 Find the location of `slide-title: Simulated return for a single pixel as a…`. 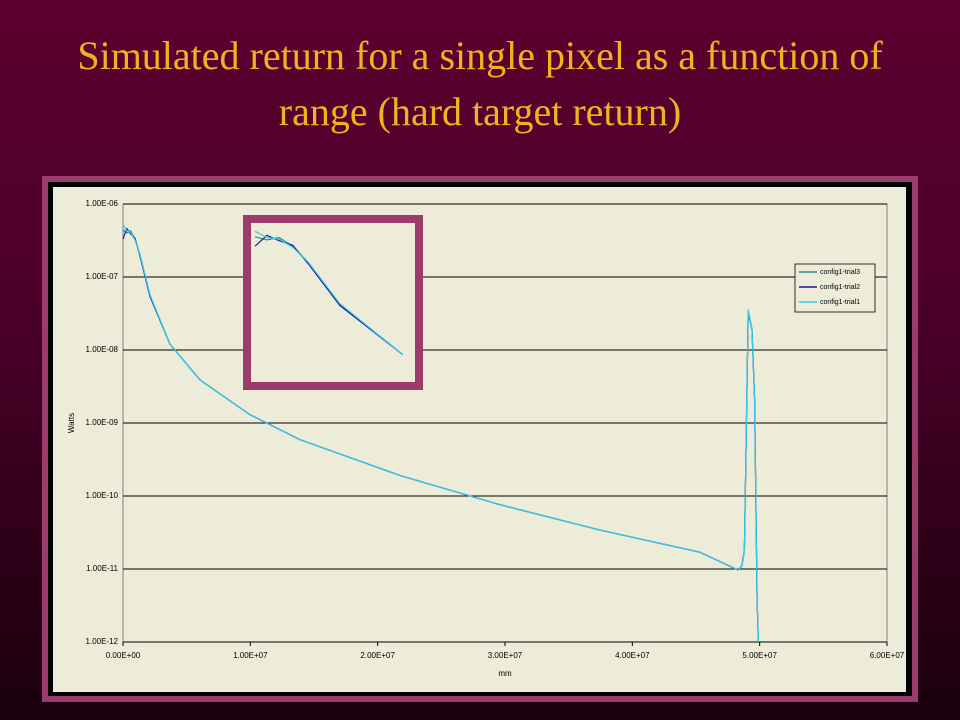

slide-title: Simulated return for a single pixel as a… is located at coordinates (480, 83).